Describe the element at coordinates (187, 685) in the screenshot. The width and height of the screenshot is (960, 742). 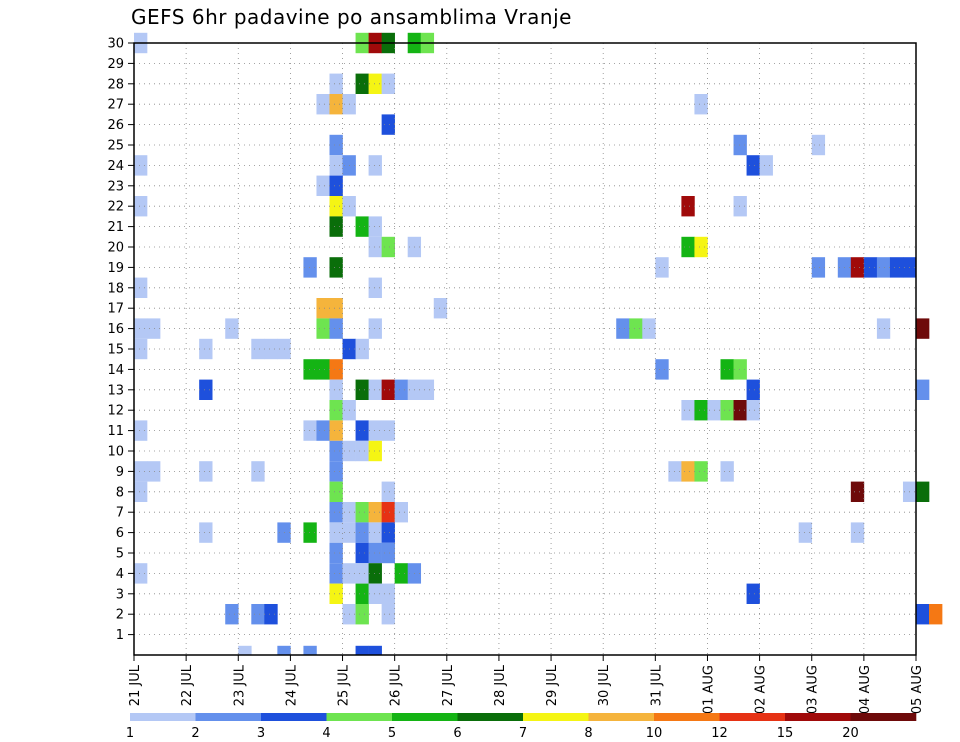
I see `x-tick-label: 22 JUL` at that location.